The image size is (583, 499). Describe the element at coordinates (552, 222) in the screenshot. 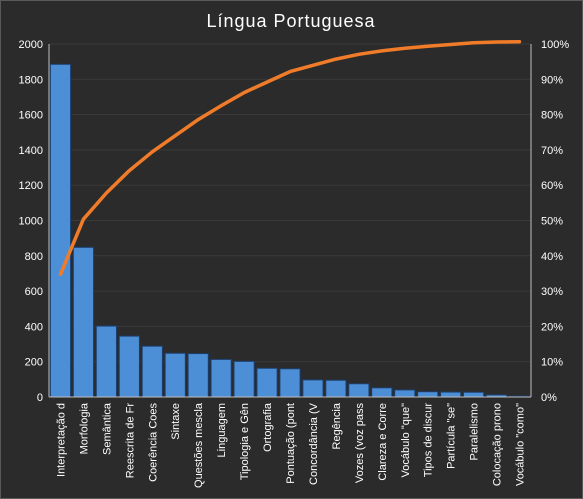

I see `right-tick-label: 50%` at that location.